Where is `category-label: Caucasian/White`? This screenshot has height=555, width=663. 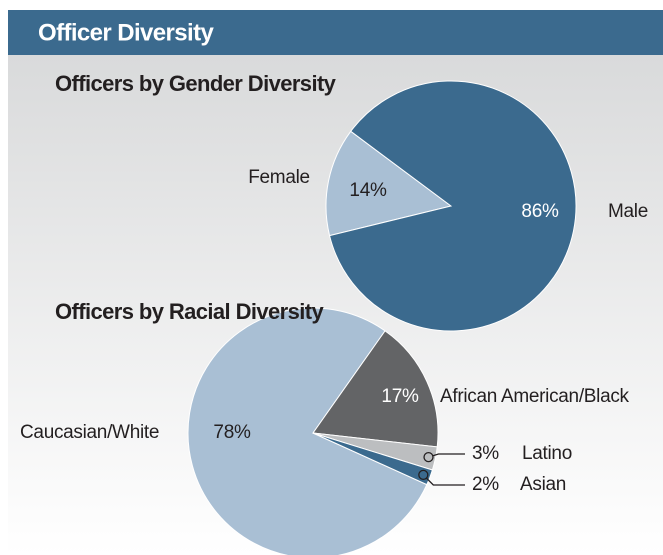 category-label: Caucasian/White is located at coordinates (89, 432).